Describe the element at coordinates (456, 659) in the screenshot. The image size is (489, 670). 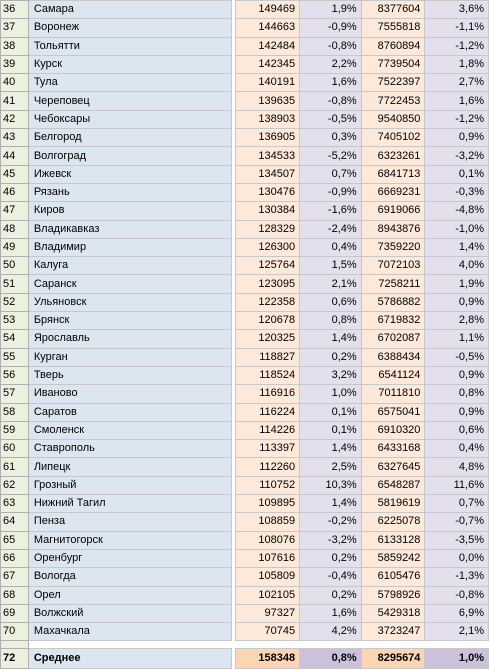
I see `salary-change-cell: 1,0%` at that location.